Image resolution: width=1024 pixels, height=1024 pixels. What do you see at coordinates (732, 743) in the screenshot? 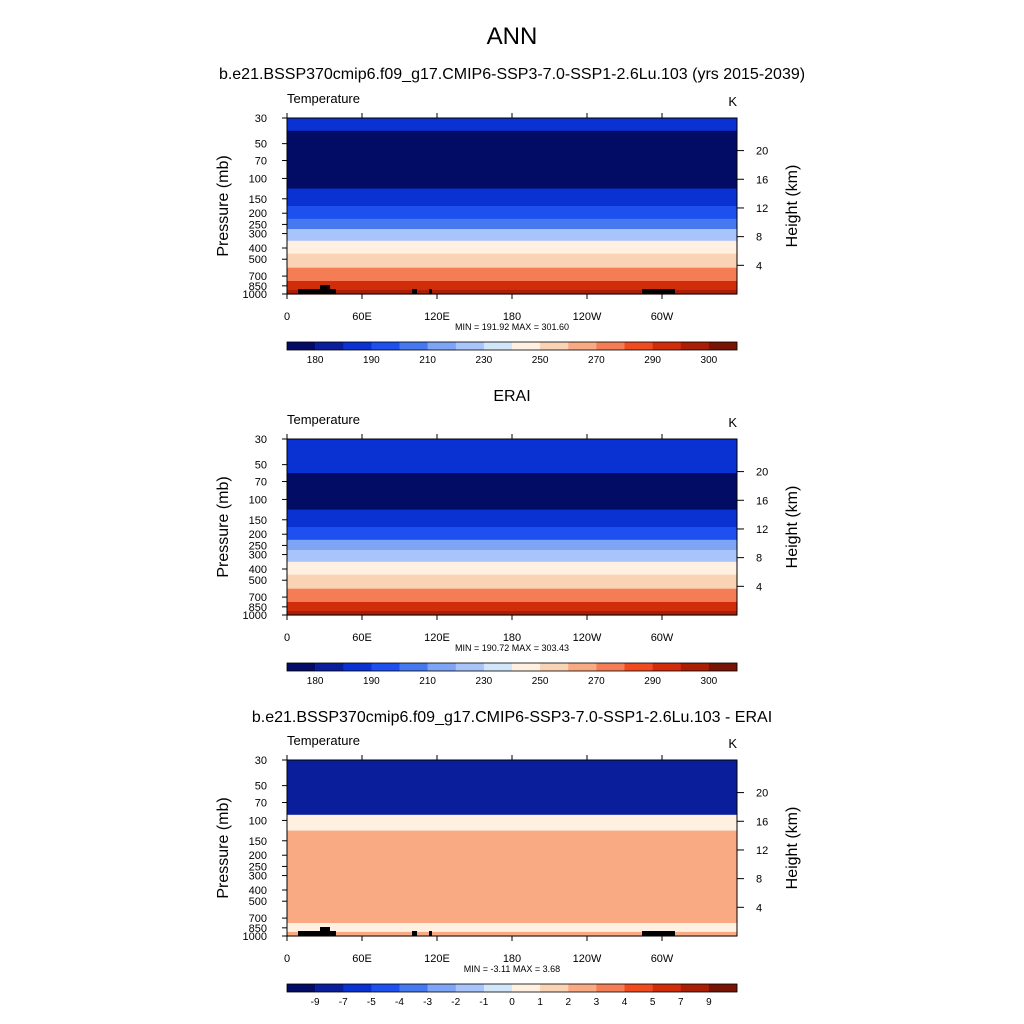
I see `units-label: K` at bounding box center [732, 743].